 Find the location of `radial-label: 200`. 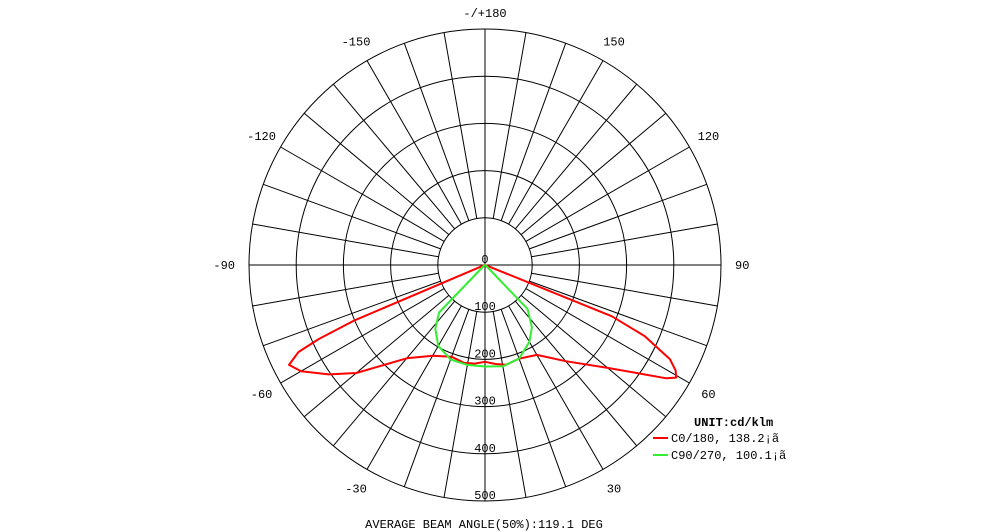

radial-label: 200 is located at coordinates (485, 354).